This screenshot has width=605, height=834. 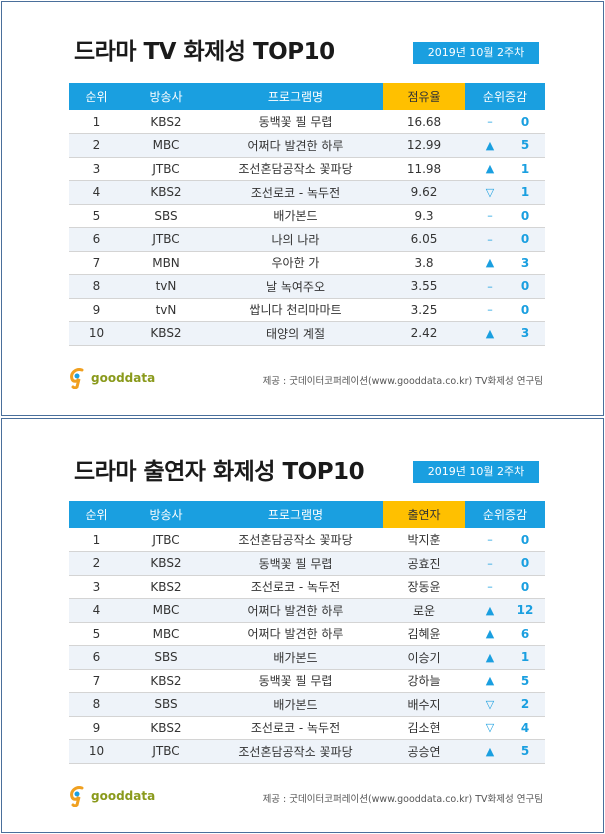 What do you see at coordinates (424, 216) in the screenshot?
I see `value-cell: 9.3` at bounding box center [424, 216].